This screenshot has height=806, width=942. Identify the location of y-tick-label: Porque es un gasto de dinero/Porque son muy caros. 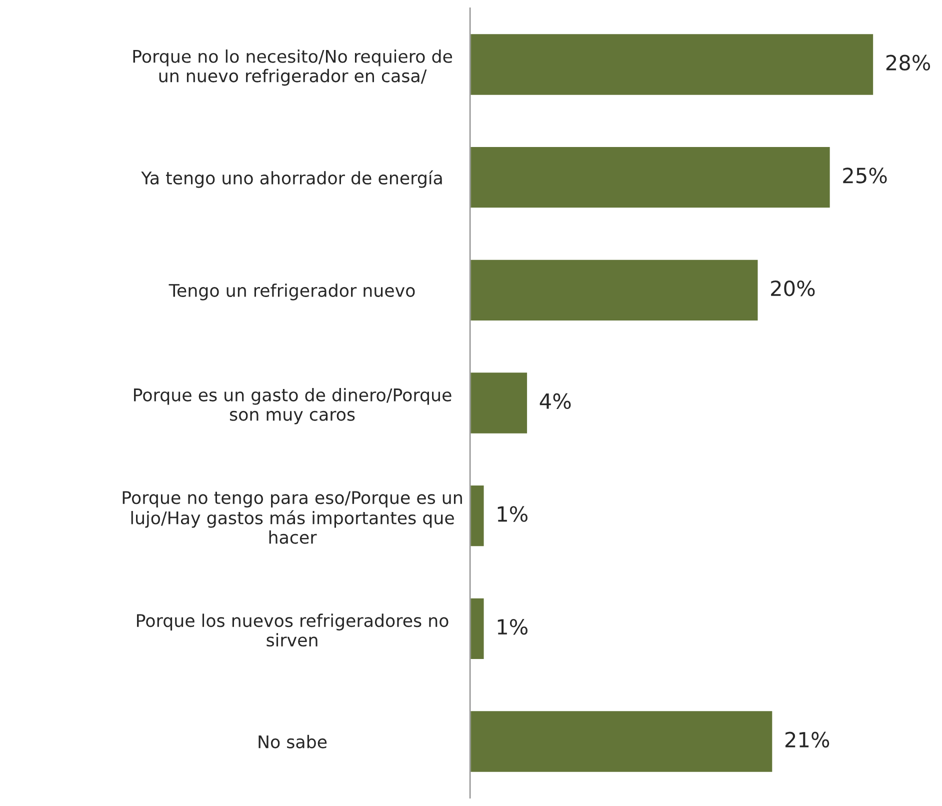
(293, 406).